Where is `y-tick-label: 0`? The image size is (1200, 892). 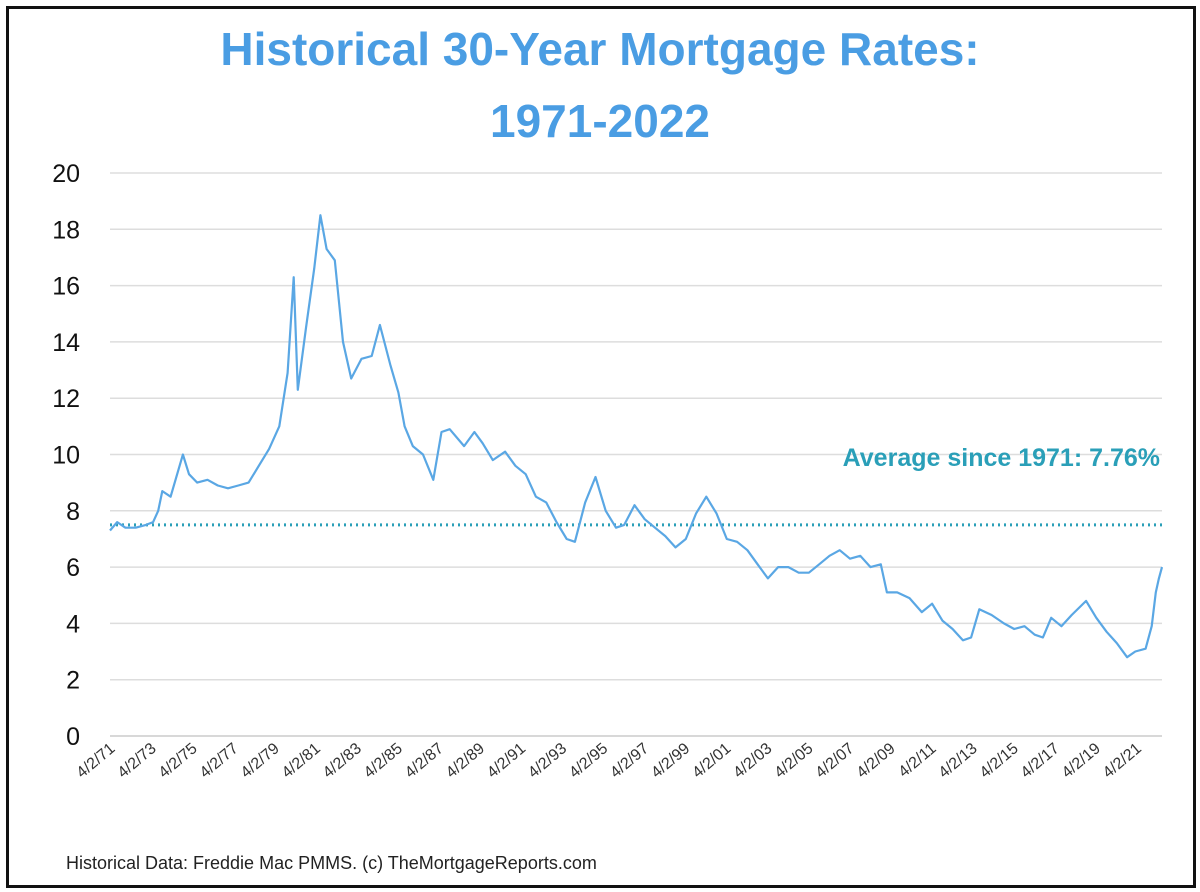 y-tick-label: 0 is located at coordinates (73, 737).